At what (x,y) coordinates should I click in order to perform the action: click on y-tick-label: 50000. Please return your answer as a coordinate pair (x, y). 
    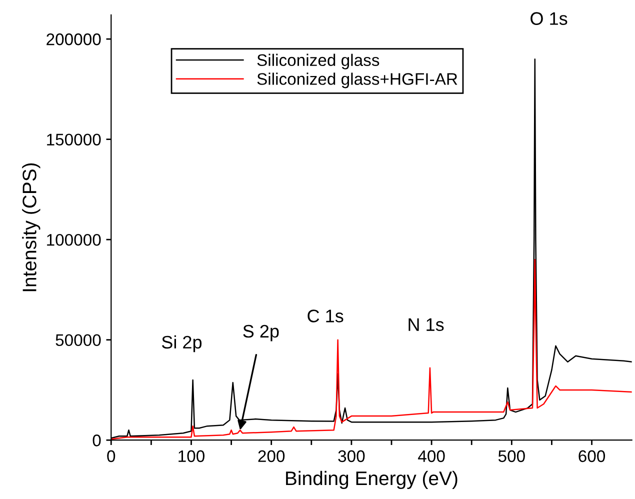
    Looking at the image, I should click on (78, 340).